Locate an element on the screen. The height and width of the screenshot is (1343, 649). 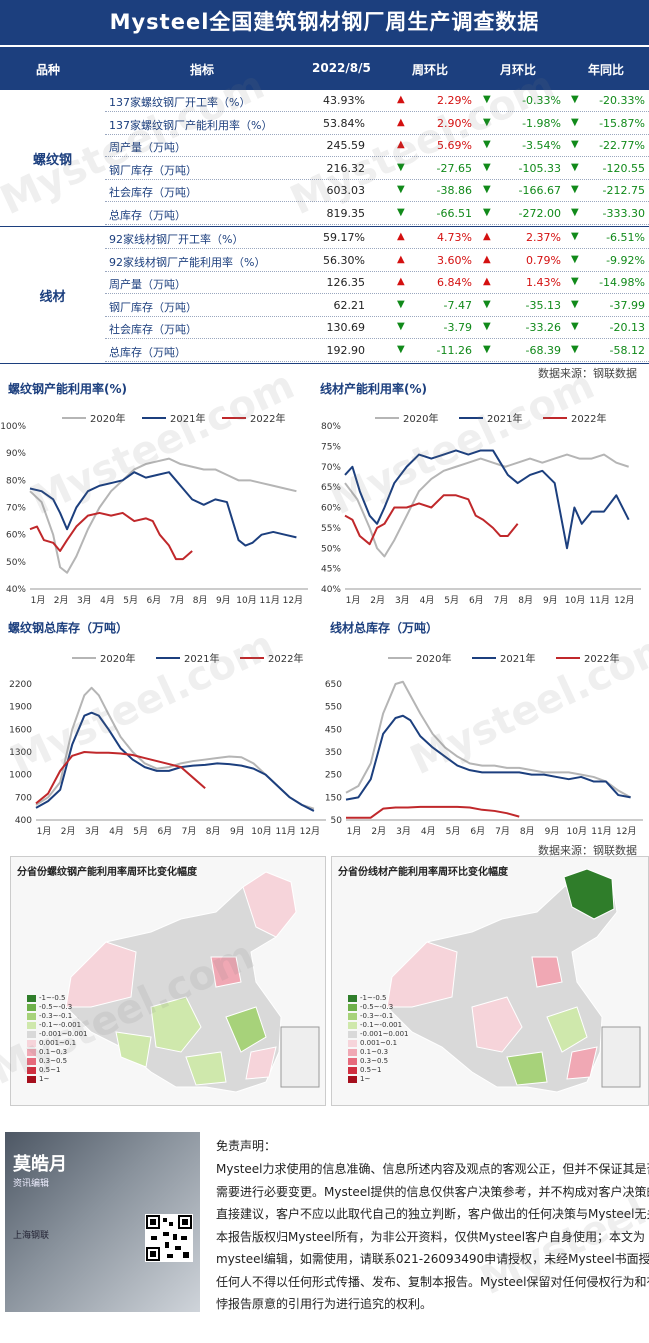
chart-title-rebar-util: 螺纹钢产能利用率(%) is located at coordinates (67, 389).